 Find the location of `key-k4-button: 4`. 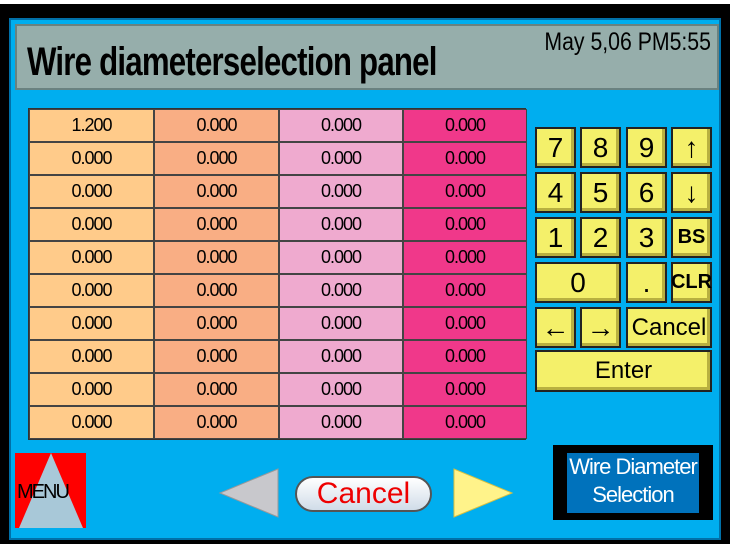

key-k4-button: 4 is located at coordinates (555, 192).